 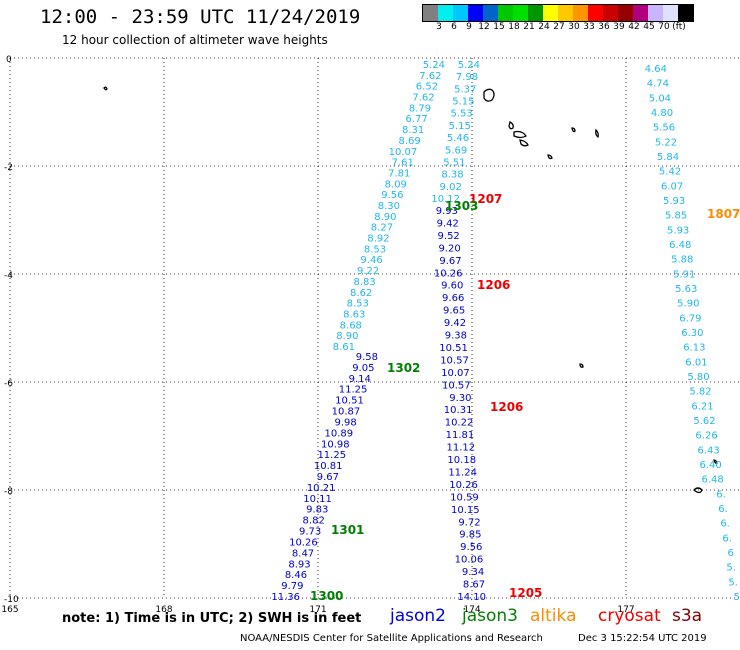 What do you see at coordinates (723, 214) in the screenshot?
I see `pass-label: 1807` at bounding box center [723, 214].